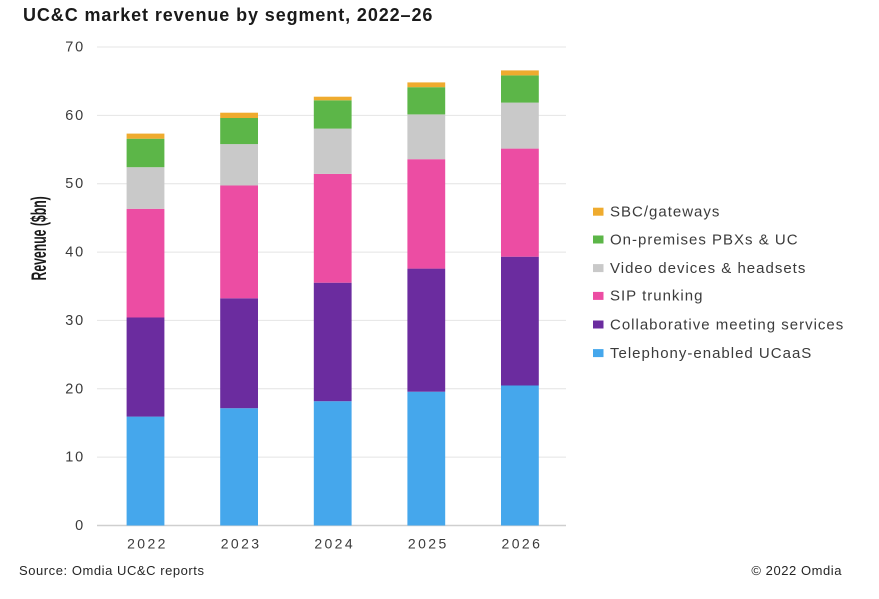 This screenshot has height=599, width=879. I want to click on svg-text: 70, so click(75, 48).